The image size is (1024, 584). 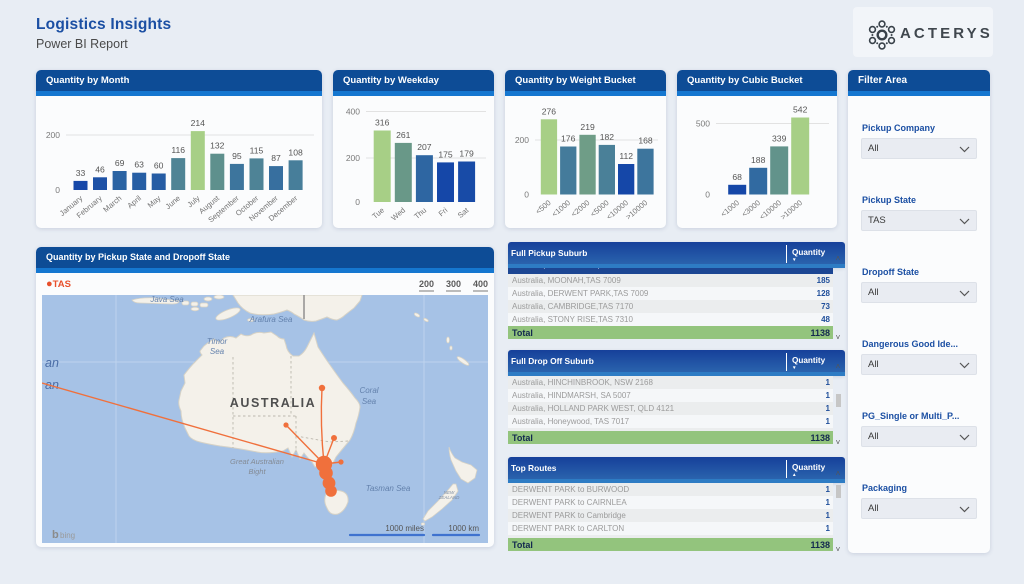 What do you see at coordinates (443, 211) in the screenshot?
I see `svg-text: Fri` at bounding box center [443, 211].